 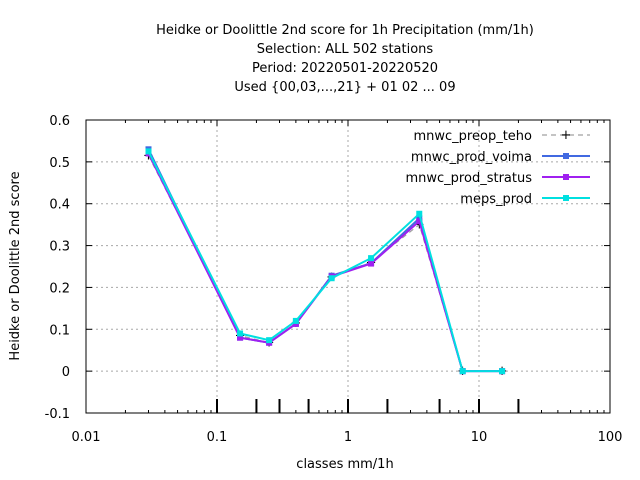 What do you see at coordinates (469, 178) in the screenshot?
I see `legend-label: mnwc_prod_stratus` at bounding box center [469, 178].